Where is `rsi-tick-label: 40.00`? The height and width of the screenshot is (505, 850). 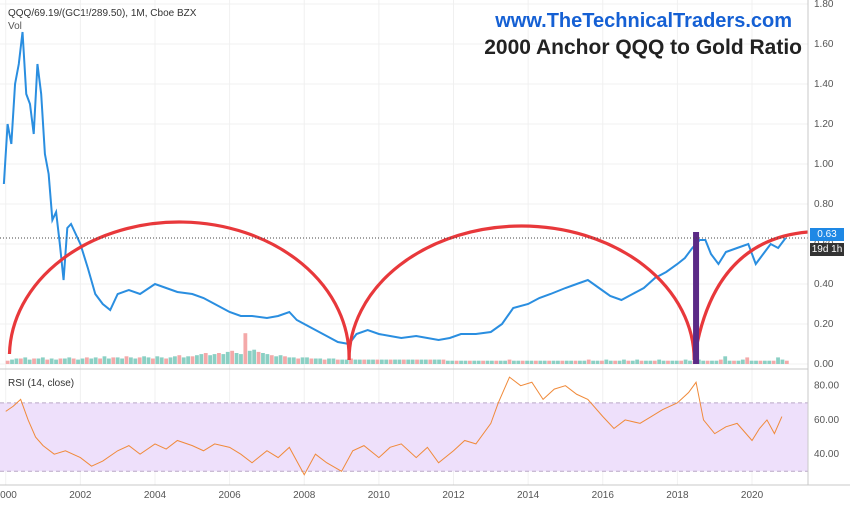 rsi-tick-label: 40.00 is located at coordinates (826, 454).